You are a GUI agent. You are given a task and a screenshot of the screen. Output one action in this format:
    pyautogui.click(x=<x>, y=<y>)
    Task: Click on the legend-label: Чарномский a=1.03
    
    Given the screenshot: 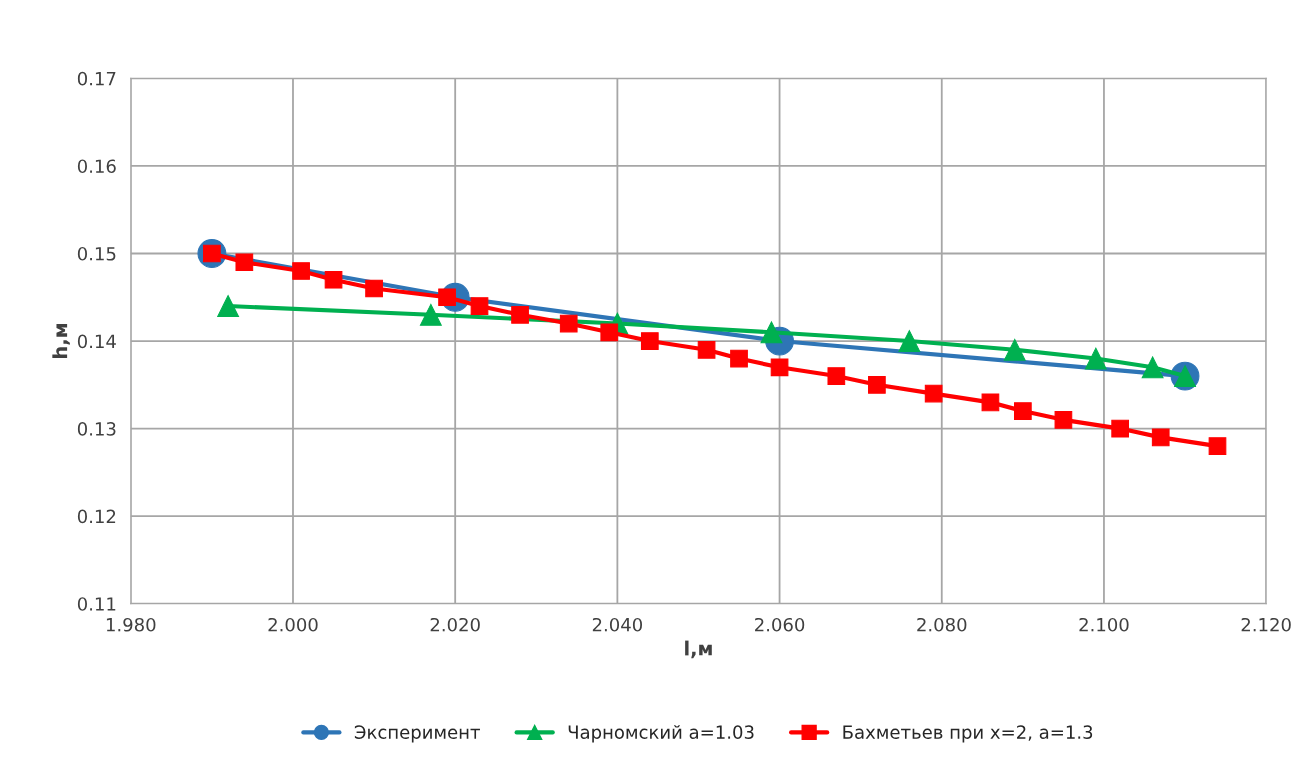 What is the action you would take?
    pyautogui.click(x=661, y=734)
    